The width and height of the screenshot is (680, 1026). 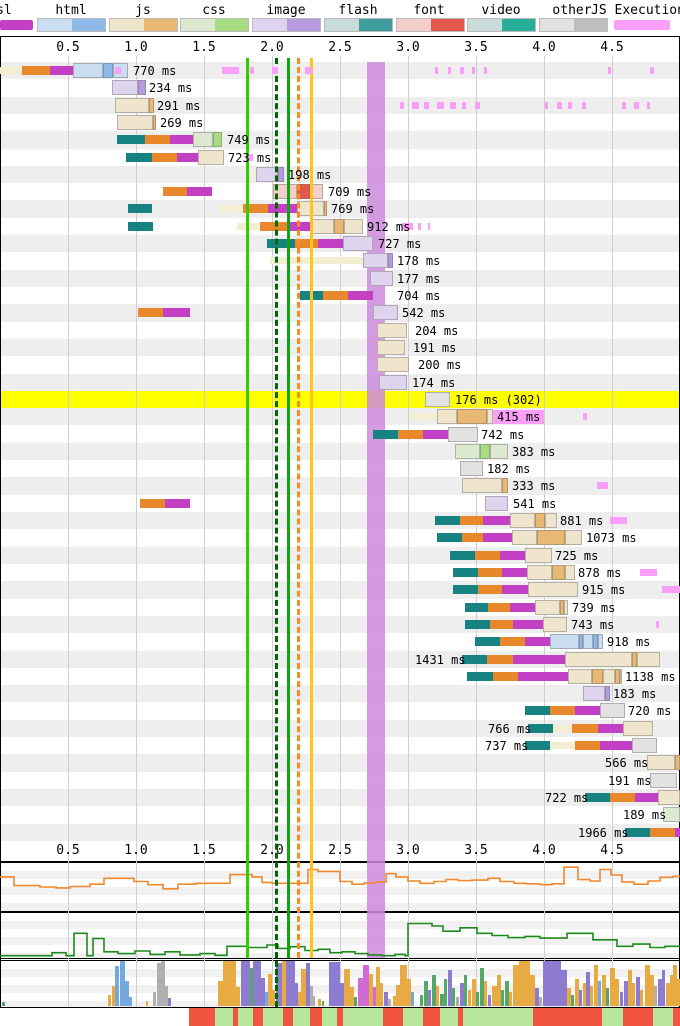 I want to click on waterfall-row: 183 ms, so click(x=340, y=693).